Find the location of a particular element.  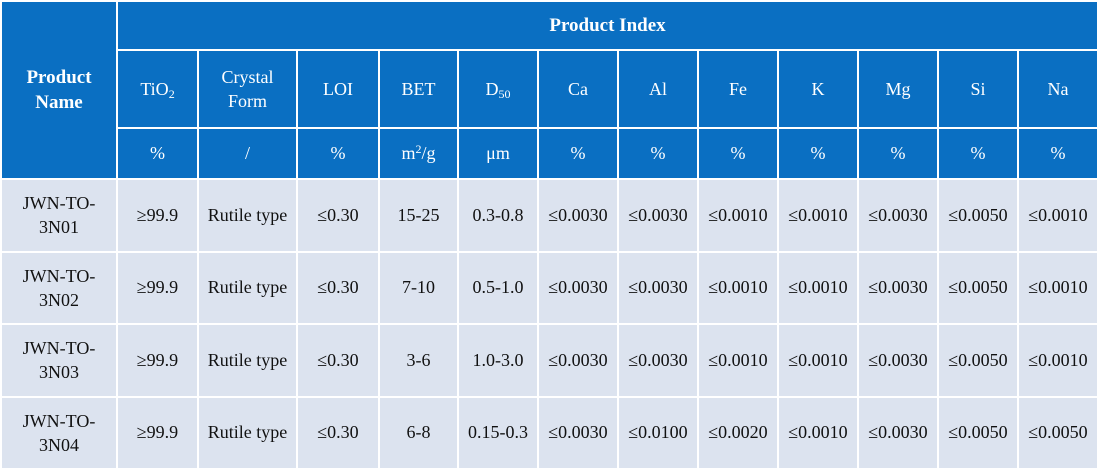

value-cell: 0.5-1.0 is located at coordinates (498, 287).